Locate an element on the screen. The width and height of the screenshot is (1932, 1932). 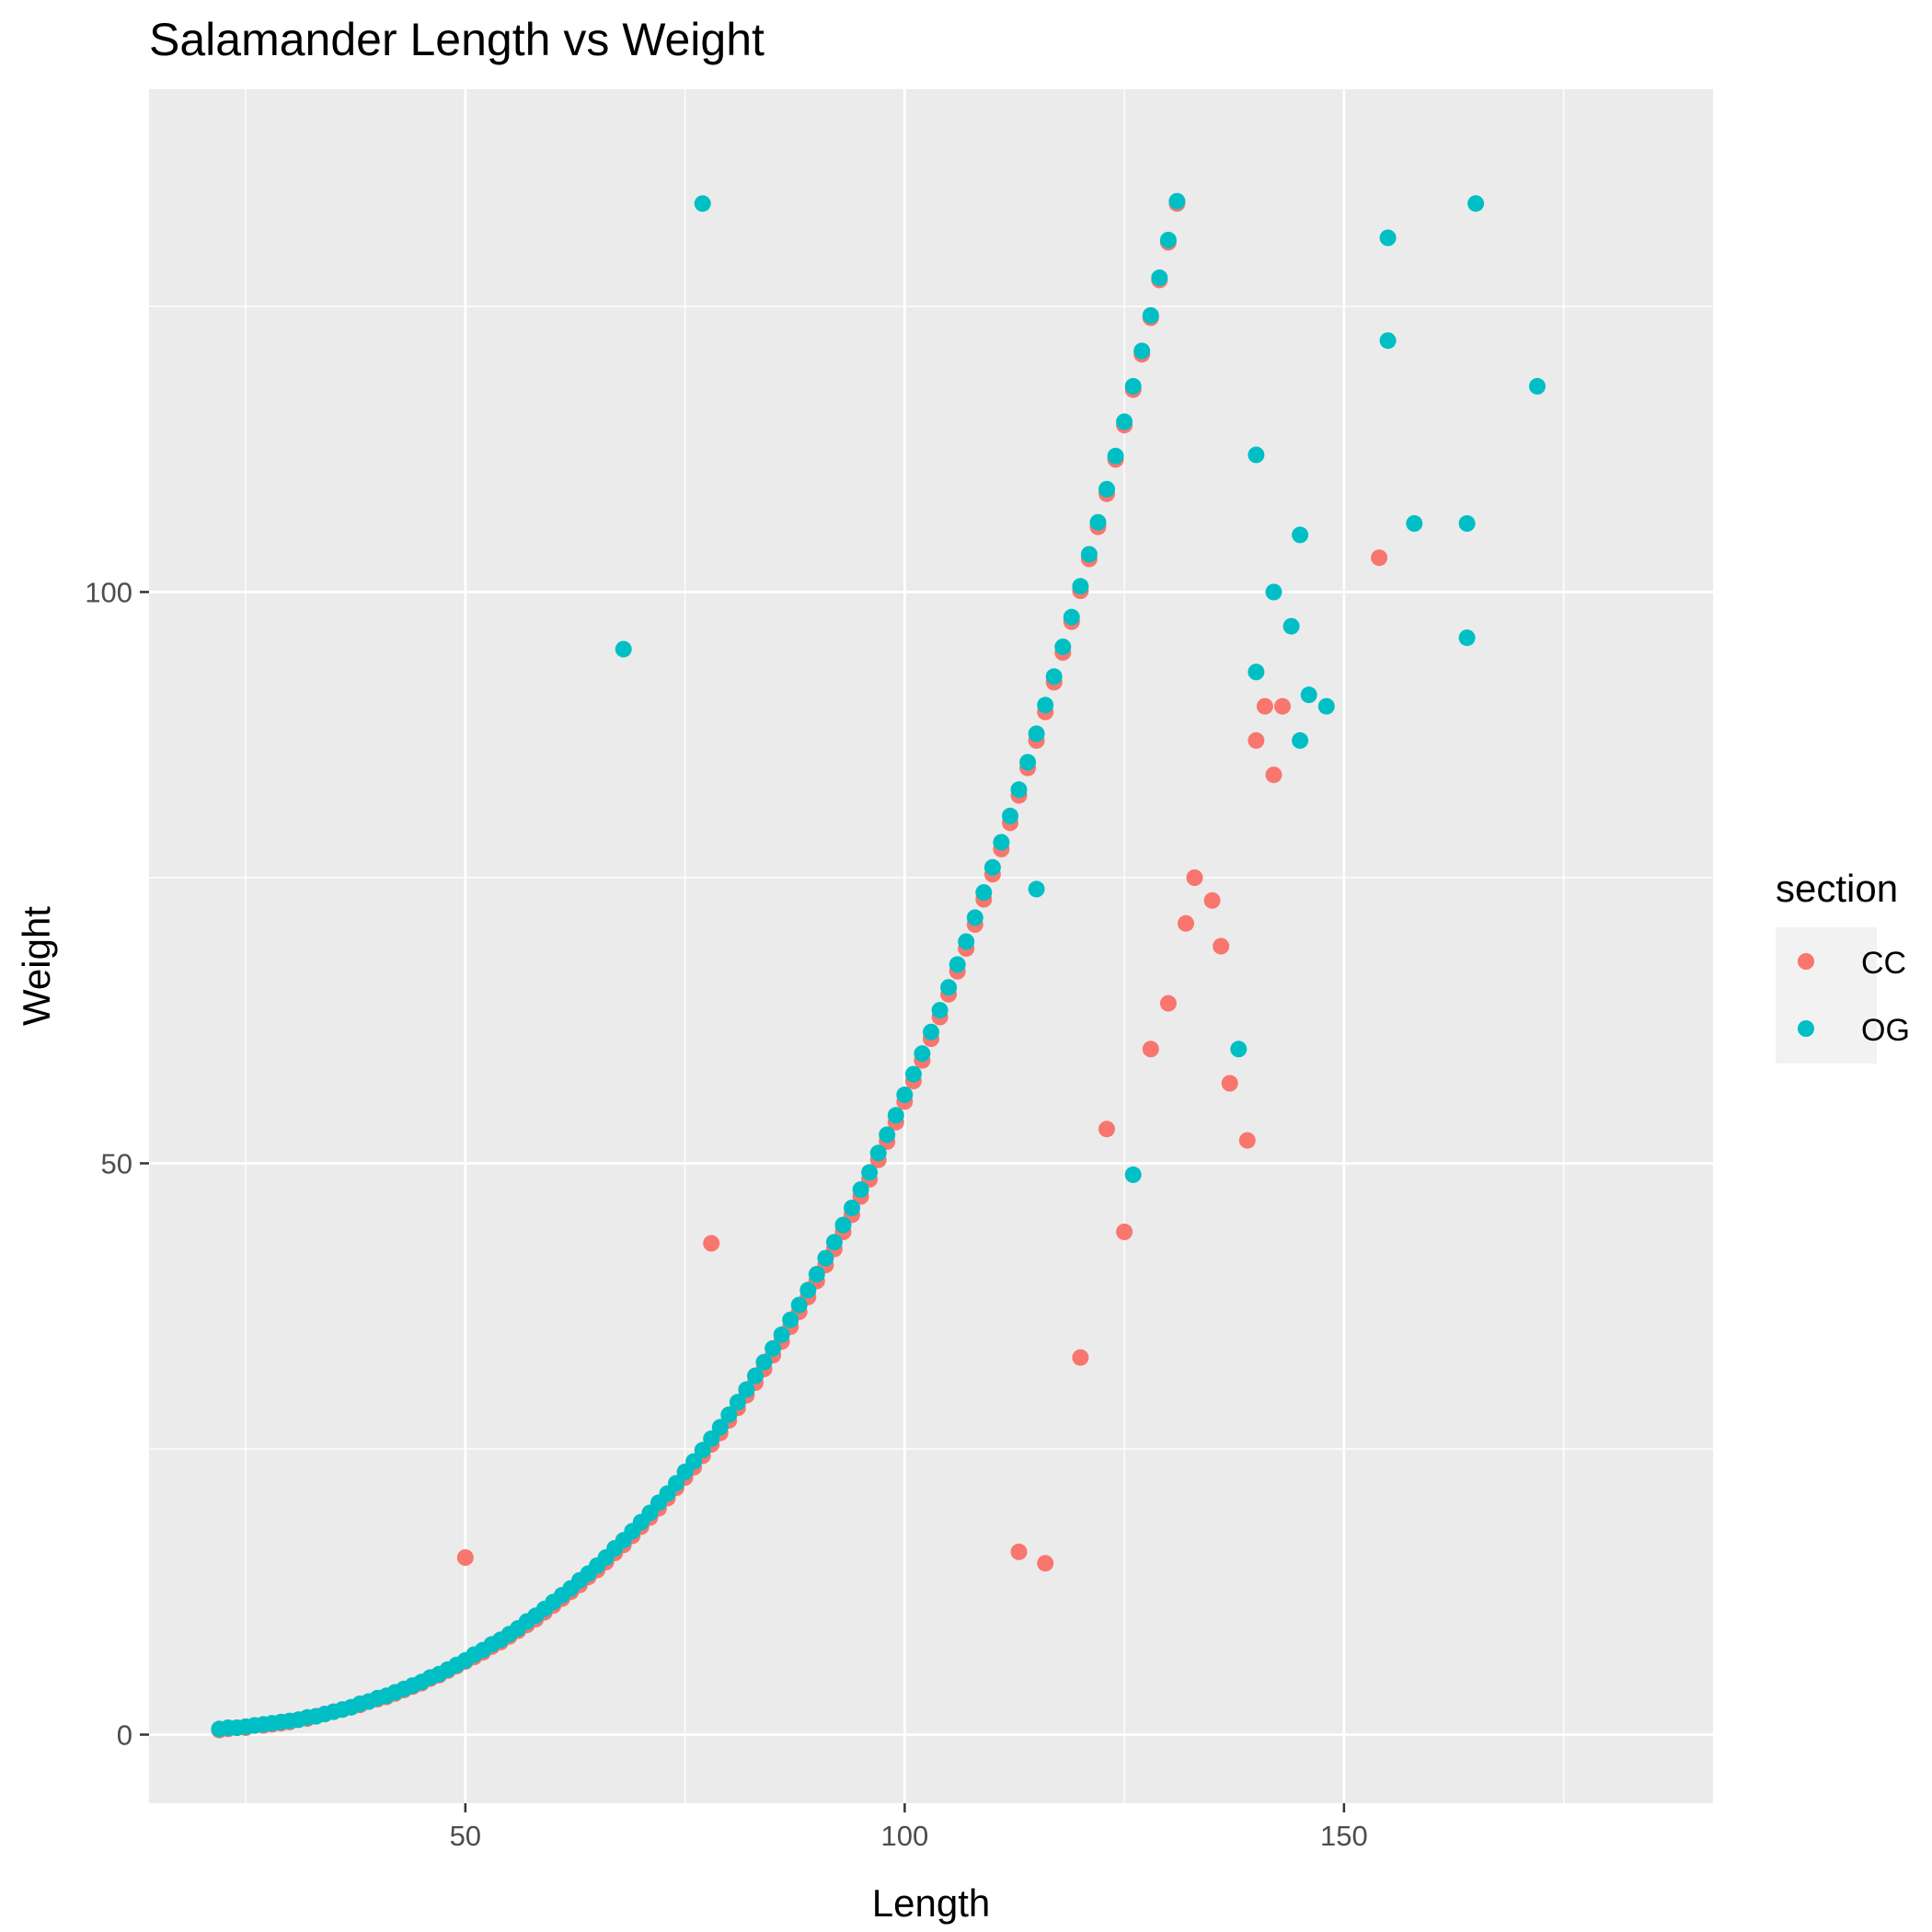
chart-title: Salamander Length vs Weight is located at coordinates (457, 39).